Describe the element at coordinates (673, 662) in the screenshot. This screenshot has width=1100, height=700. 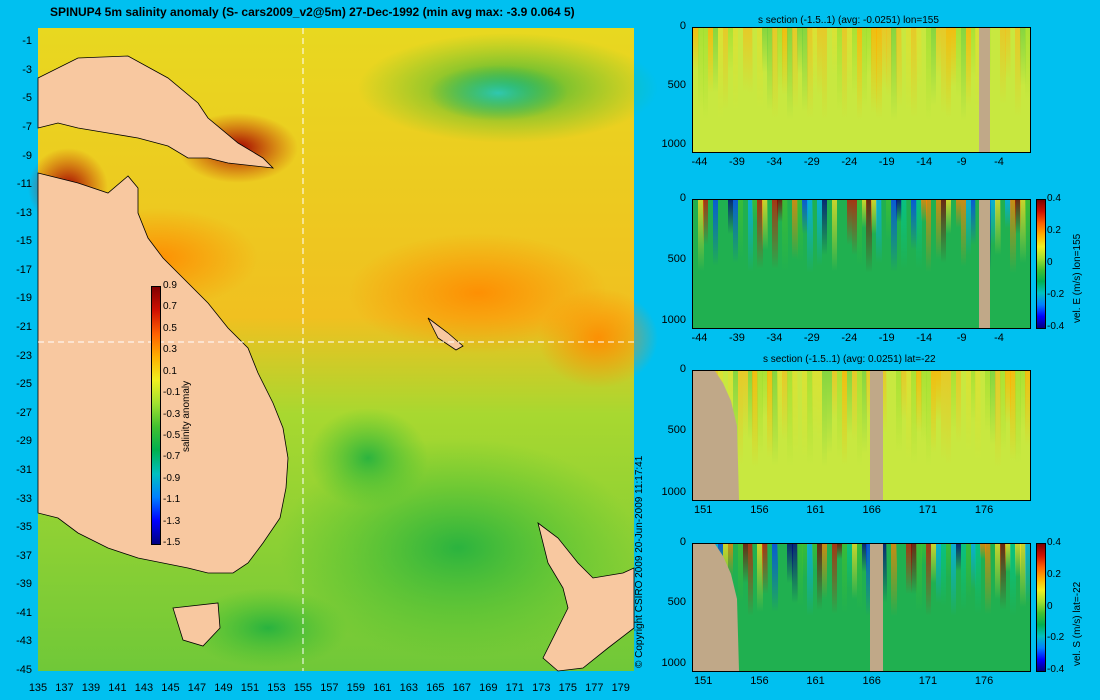
I see `section-4-y-tick: 1000` at that location.